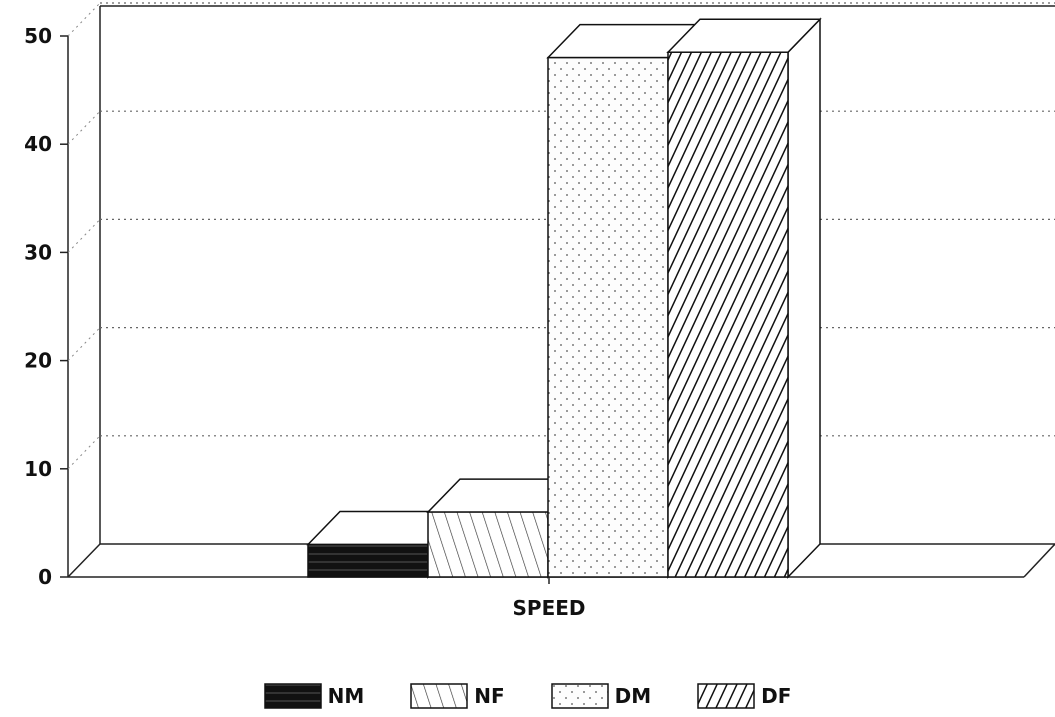 The height and width of the screenshot is (717, 1055). What do you see at coordinates (38, 361) in the screenshot?
I see `y-tick-label: 20` at bounding box center [38, 361].